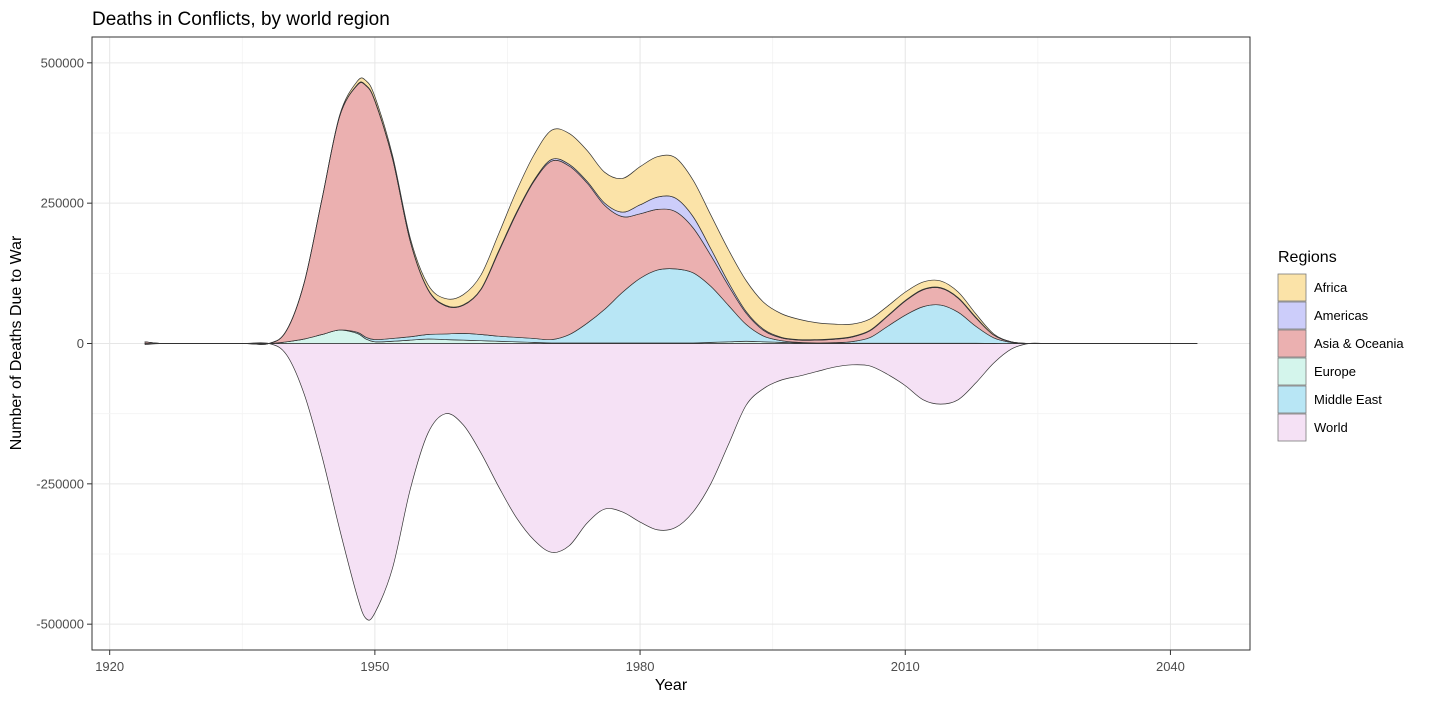  I want to click on x-tick-label: 1950, so click(374, 666).